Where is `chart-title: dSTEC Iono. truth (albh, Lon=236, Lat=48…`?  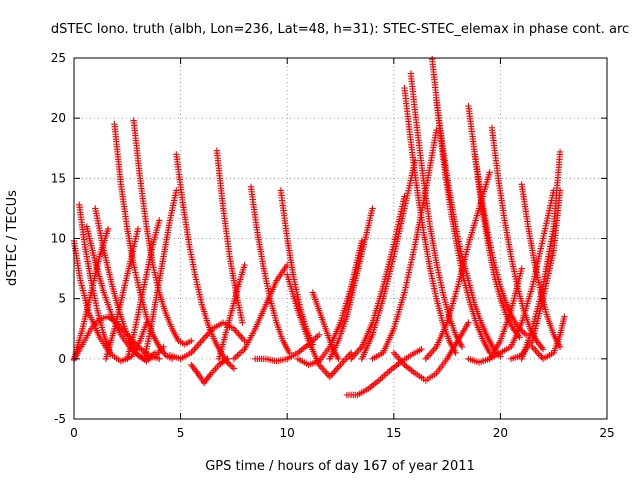 chart-title: dSTEC Iono. truth (albh, Lon=236, Lat=48… is located at coordinates (340, 29).